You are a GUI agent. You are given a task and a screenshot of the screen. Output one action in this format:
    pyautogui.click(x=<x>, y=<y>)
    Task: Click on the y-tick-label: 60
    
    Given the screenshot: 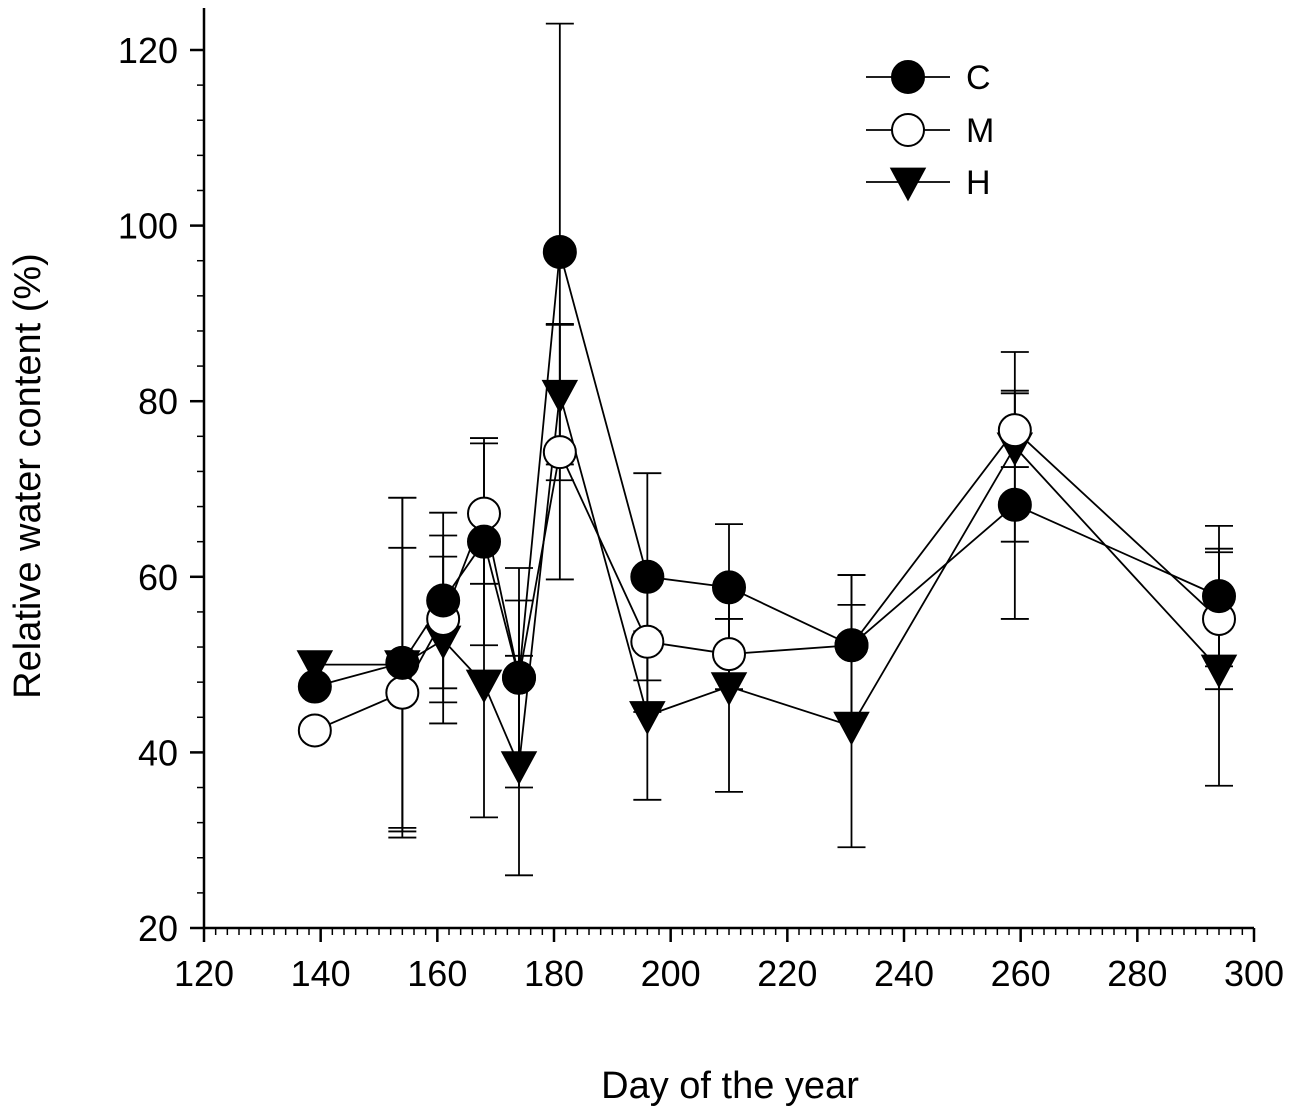 What is the action you would take?
    pyautogui.click(x=158, y=577)
    